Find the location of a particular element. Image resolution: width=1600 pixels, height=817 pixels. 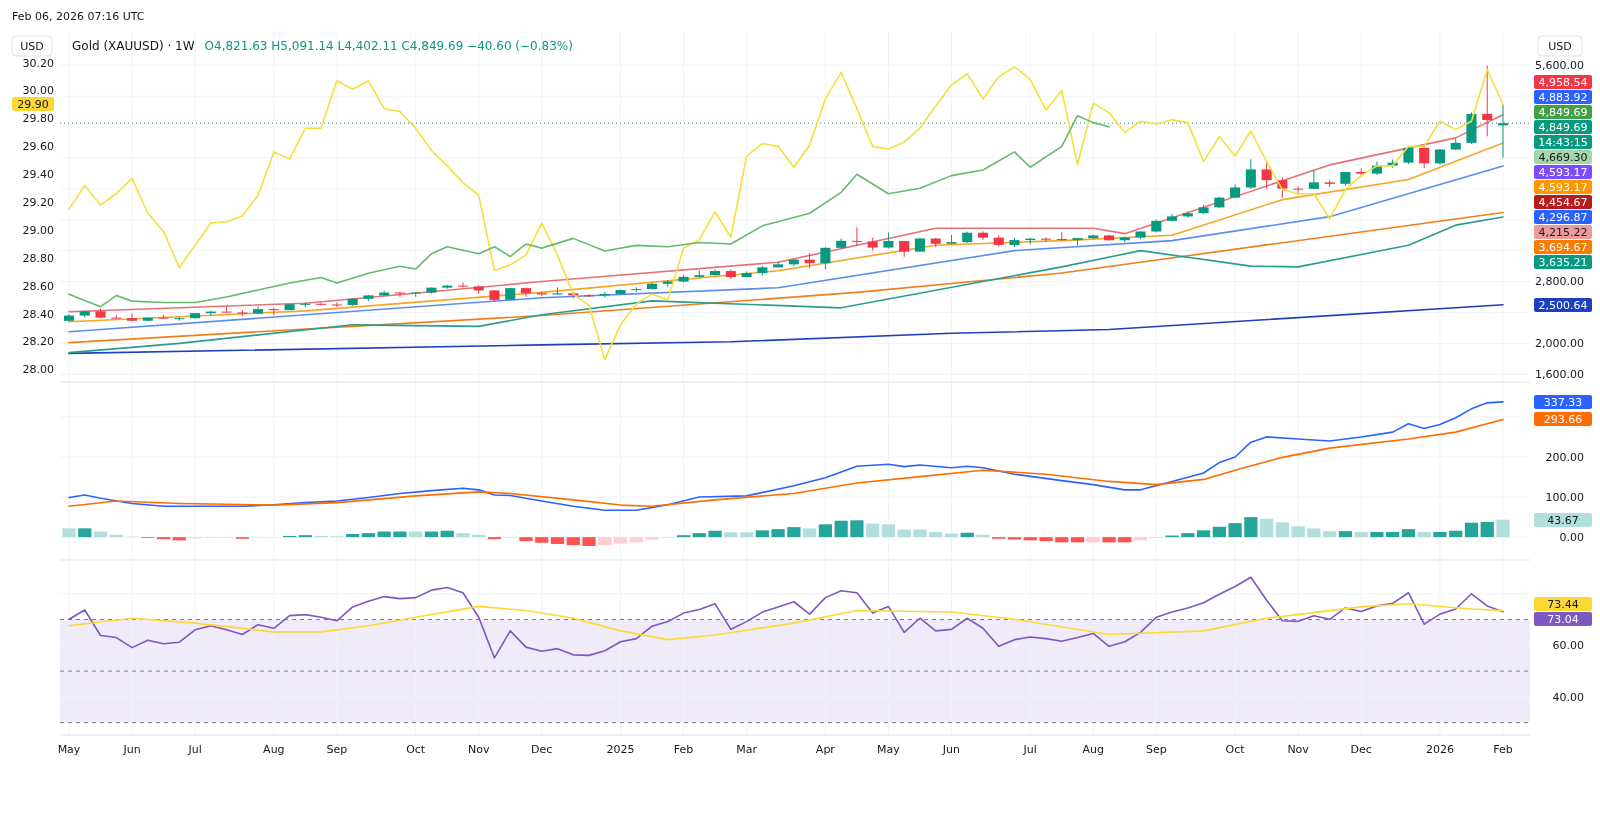

y2-tick-label: 28.40 is located at coordinates (38, 314).